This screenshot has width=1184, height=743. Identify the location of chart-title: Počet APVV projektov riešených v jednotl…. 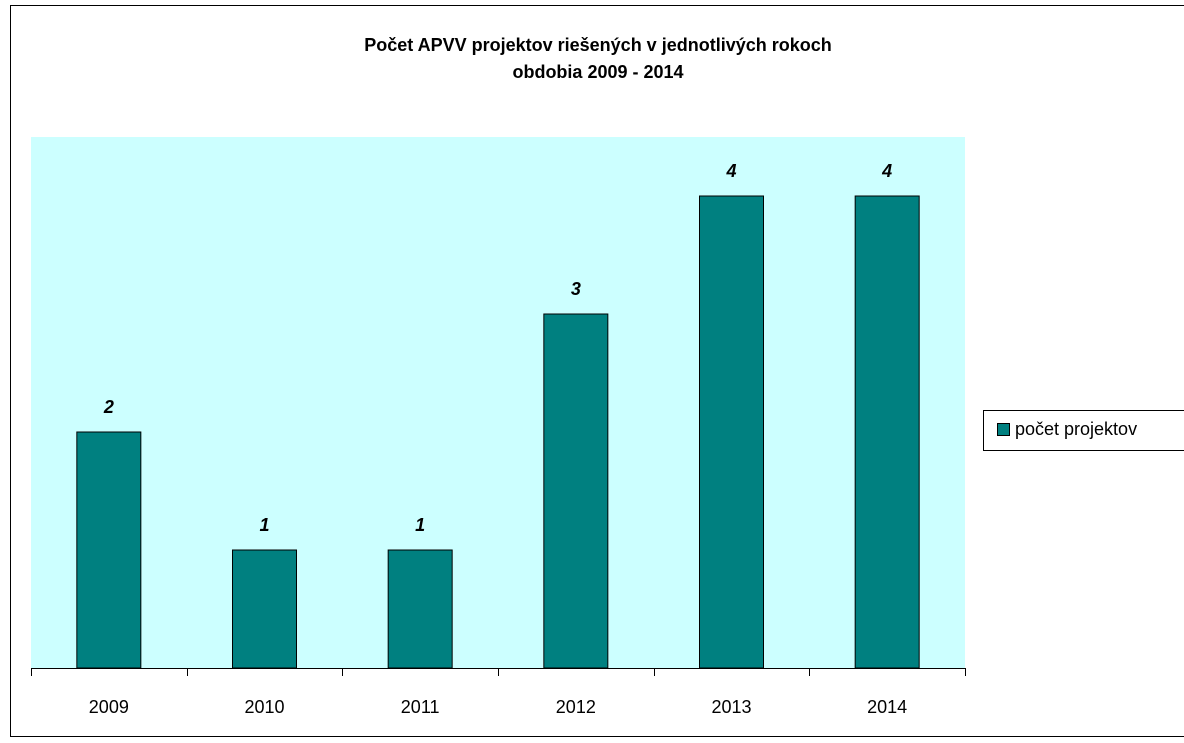
(597, 45).